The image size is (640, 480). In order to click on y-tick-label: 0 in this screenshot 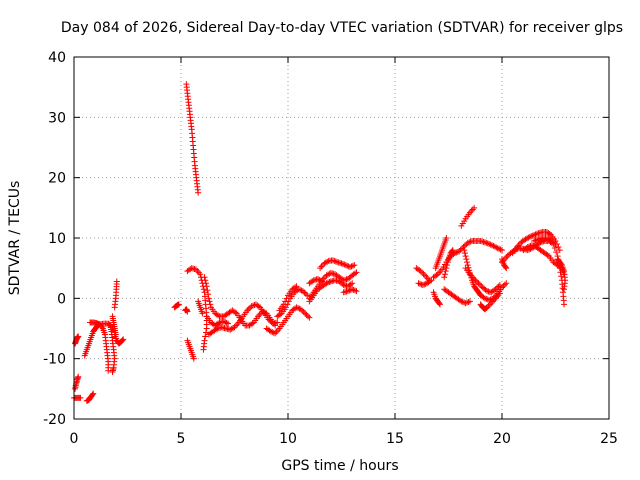, I will do `click(61, 299)`.